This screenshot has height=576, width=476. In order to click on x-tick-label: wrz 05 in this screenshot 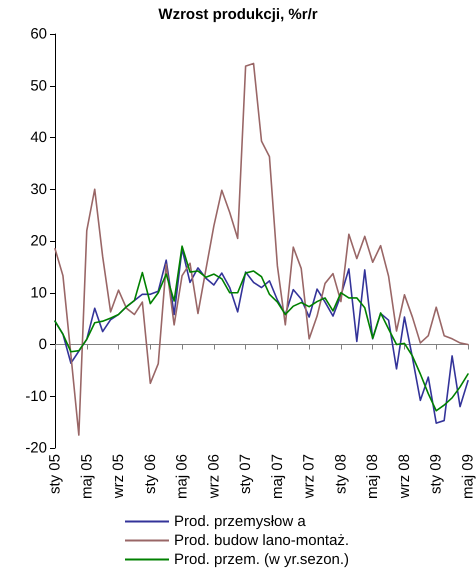, I will do `click(119, 477)`.